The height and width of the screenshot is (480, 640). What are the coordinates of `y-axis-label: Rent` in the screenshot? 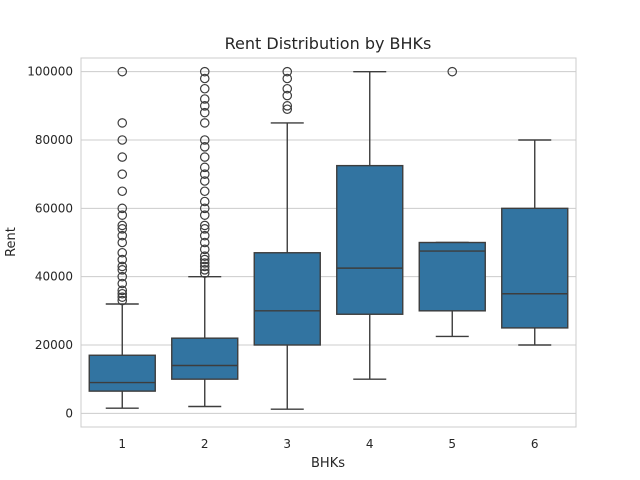 It's located at (11, 242).